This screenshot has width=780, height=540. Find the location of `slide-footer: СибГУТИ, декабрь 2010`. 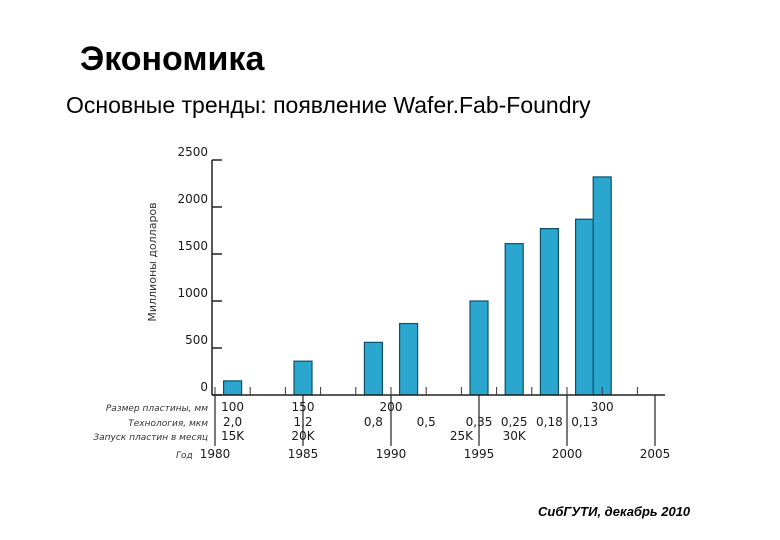

slide-footer: СибГУТИ, декабрь 2010 is located at coordinates (614, 511).